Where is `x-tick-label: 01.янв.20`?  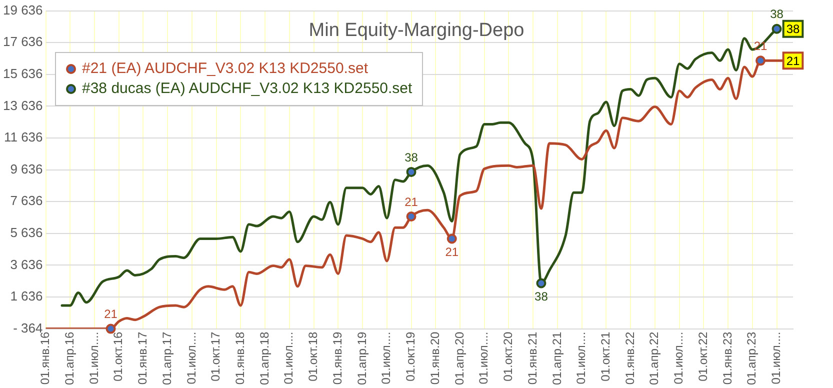
x-tick-label: 01.янв.20 is located at coordinates (435, 358).